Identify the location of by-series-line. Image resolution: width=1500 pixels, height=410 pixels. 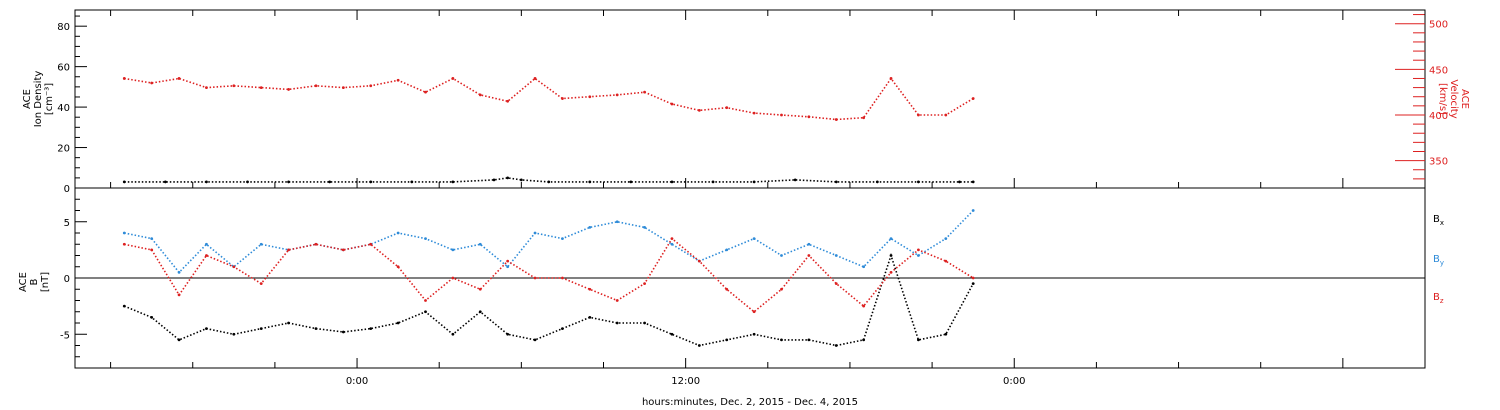
(549, 241).